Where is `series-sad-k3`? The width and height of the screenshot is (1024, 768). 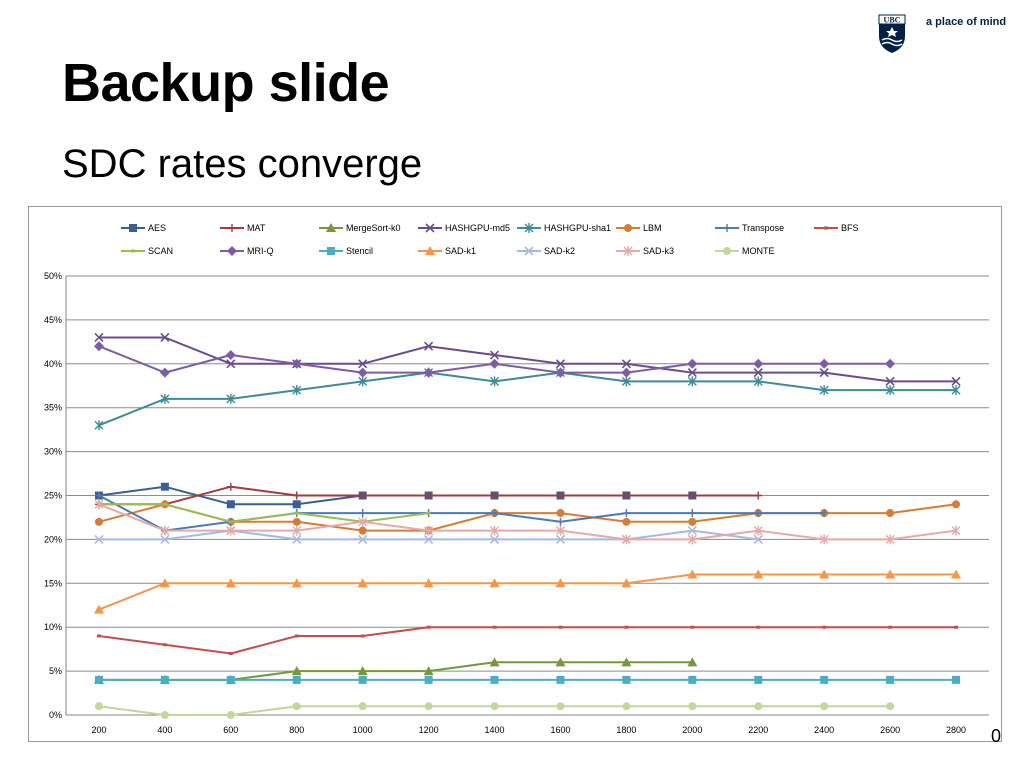 series-sad-k3 is located at coordinates (527, 522).